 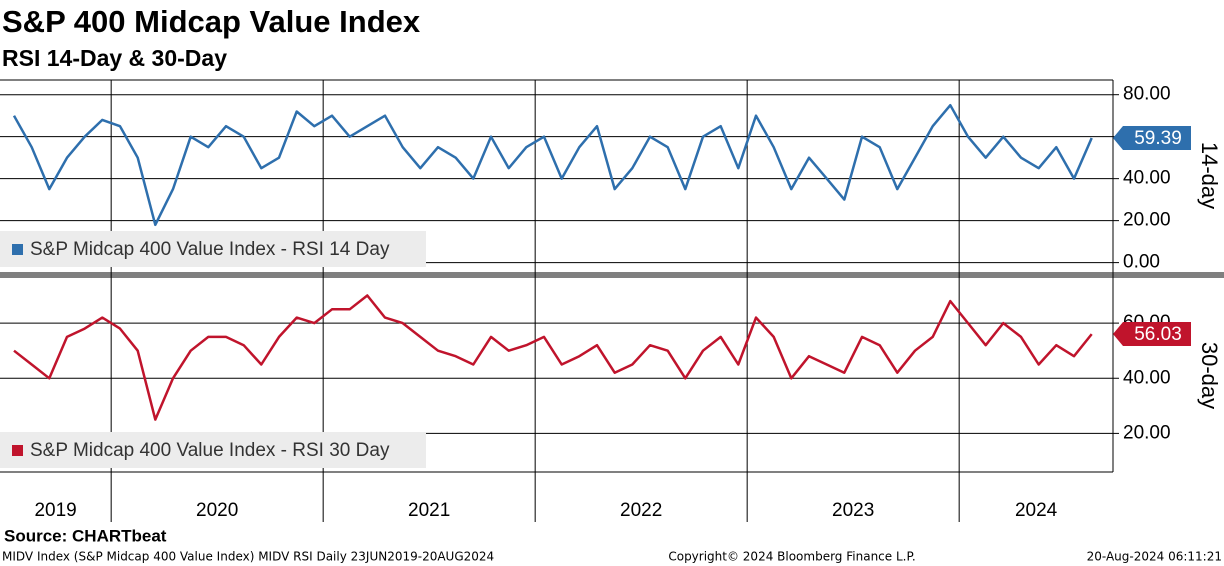 What do you see at coordinates (85, 535) in the screenshot?
I see `source: Source: CHARTbeat` at bounding box center [85, 535].